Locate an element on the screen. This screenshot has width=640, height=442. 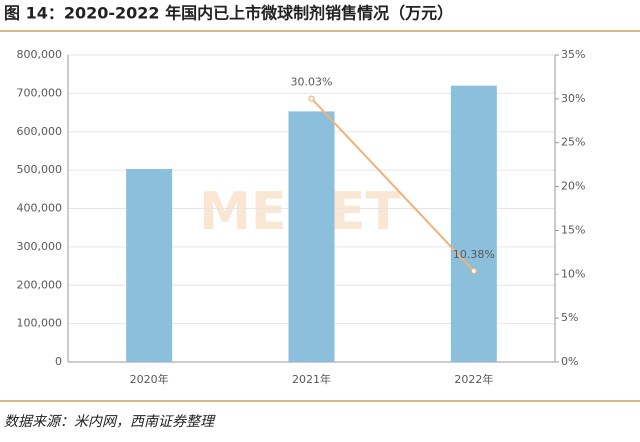
y-tick-label: 0 is located at coordinates (58, 361).